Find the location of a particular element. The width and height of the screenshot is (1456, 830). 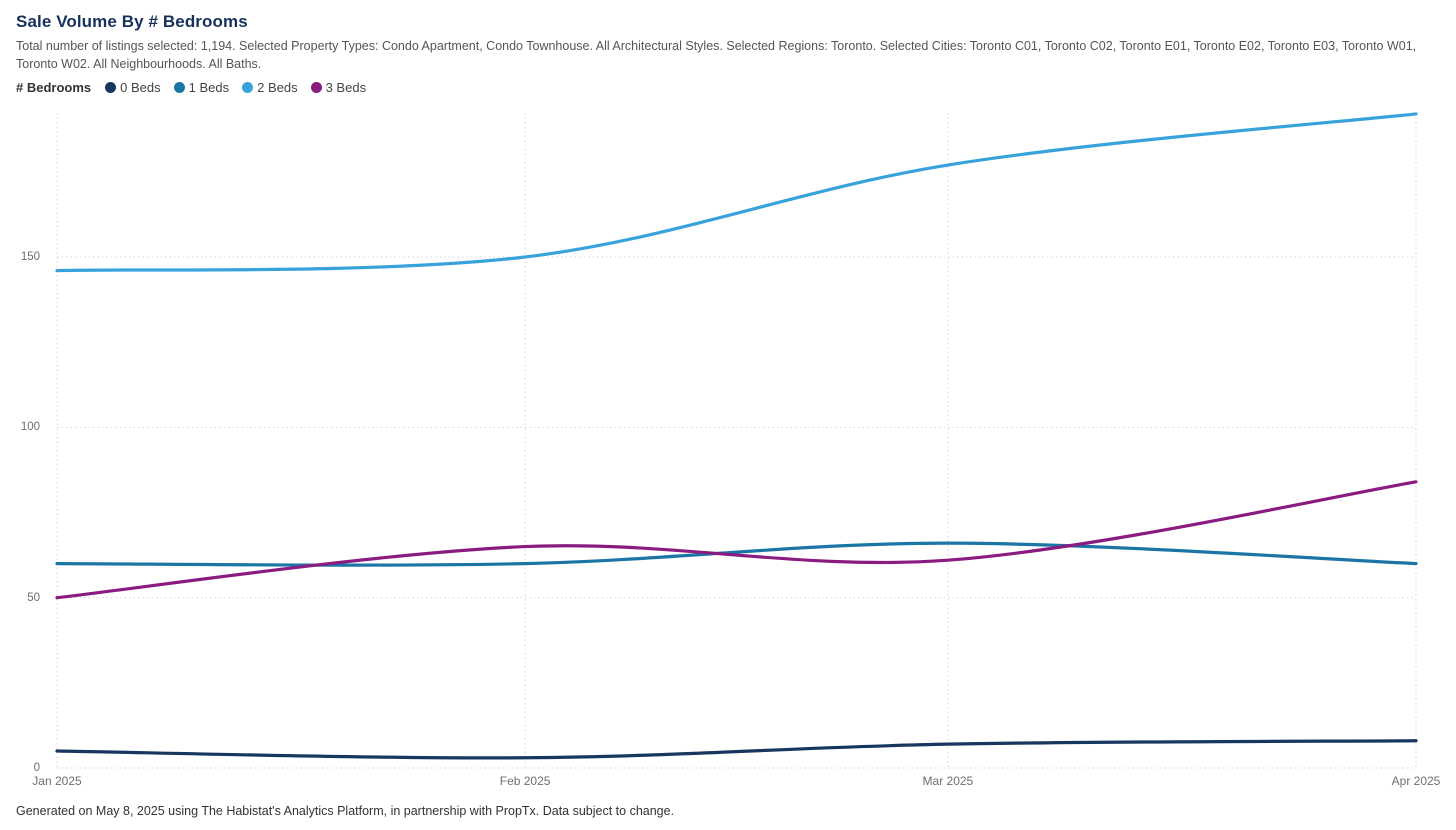

legend-item-2-beds: 2 Beds is located at coordinates (270, 87).